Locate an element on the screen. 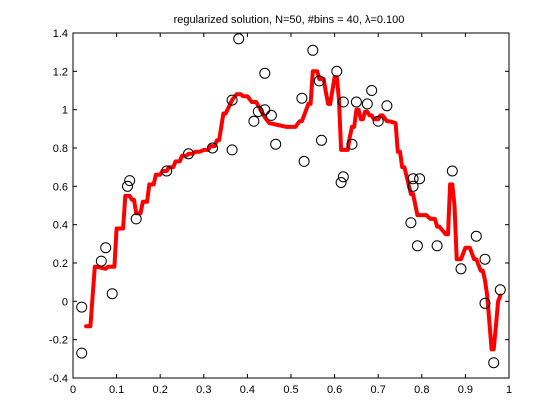 This screenshot has width=560, height=420. y-tick-label: 0.4 is located at coordinates (60, 226).